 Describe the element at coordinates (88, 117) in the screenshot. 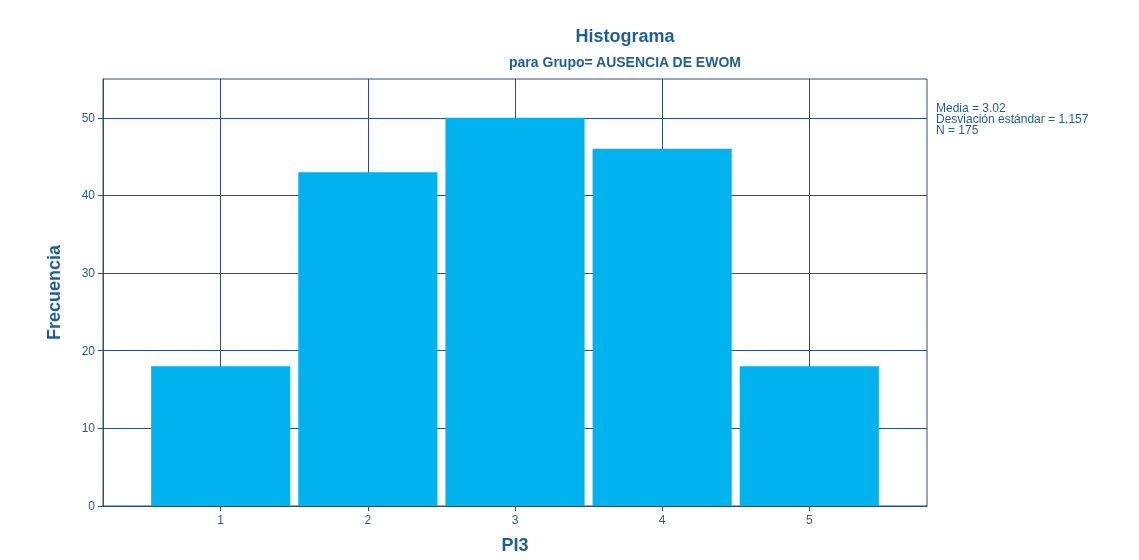

I see `y-tick-label: 50` at that location.